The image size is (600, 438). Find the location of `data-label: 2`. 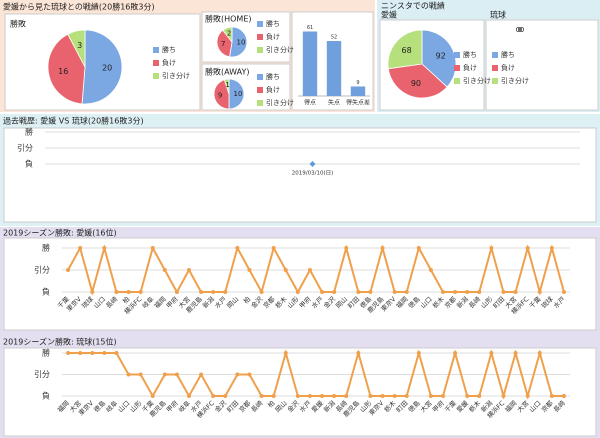

data-label: 2 is located at coordinates (229, 33).